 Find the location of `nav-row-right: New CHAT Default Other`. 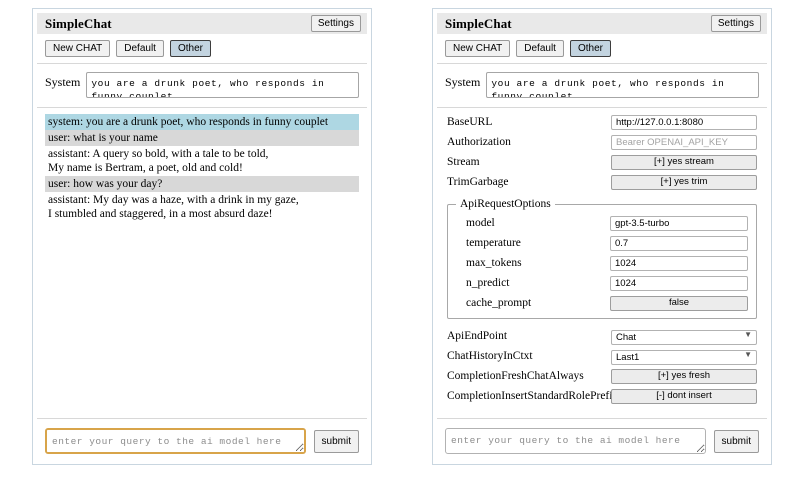

nav-row-right: New CHAT Default Other is located at coordinates (602, 49).